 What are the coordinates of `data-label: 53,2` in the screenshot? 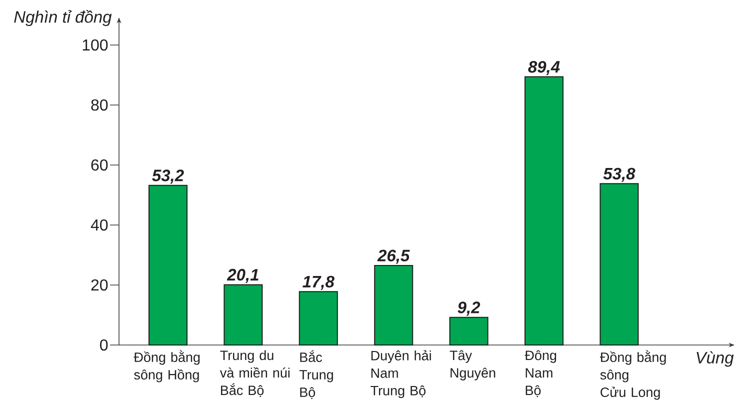 It's located at (168, 177).